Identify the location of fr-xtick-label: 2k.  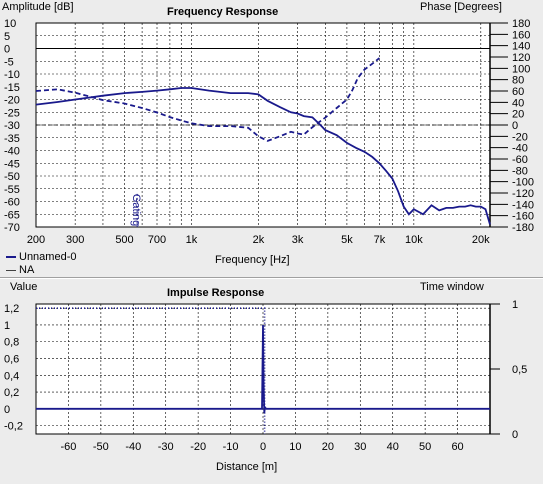
(259, 240).